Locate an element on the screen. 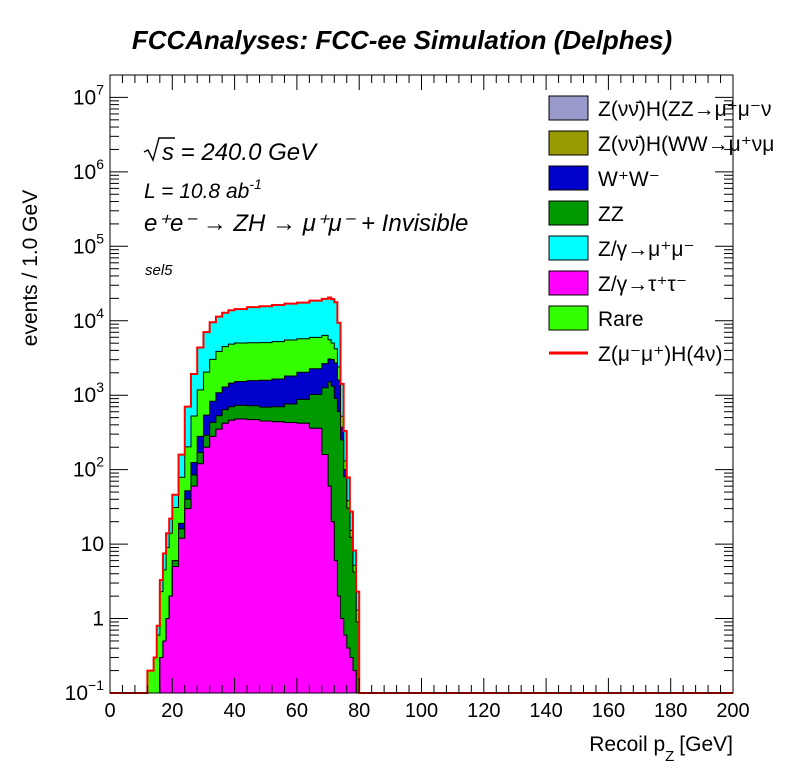 The height and width of the screenshot is (772, 796). legend-entry: Z(νν̄)H(ZZ→μ⁺μ⁻ν is located at coordinates (660, 108).